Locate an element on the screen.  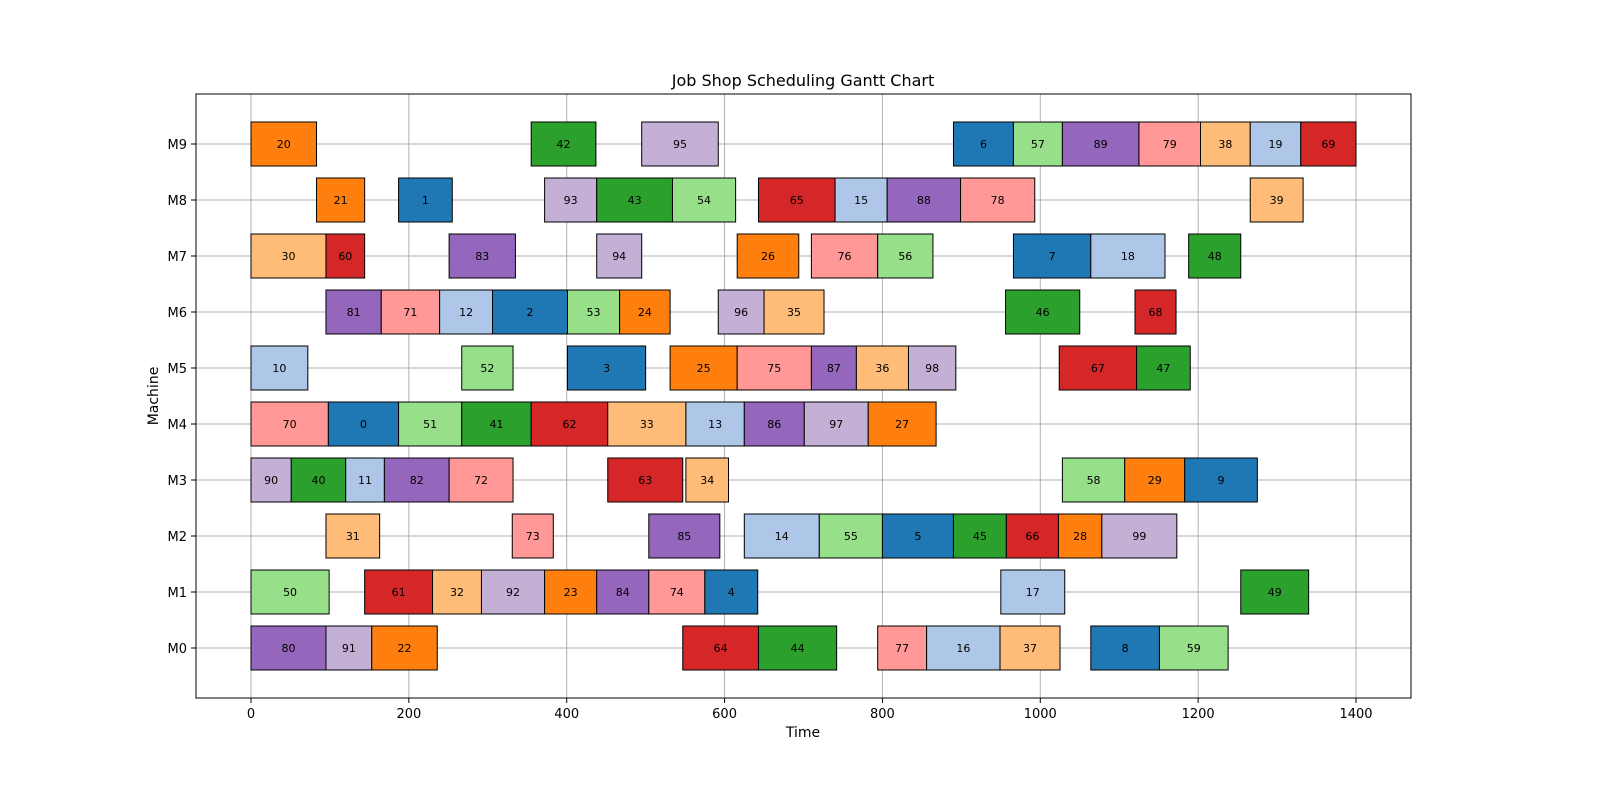
task-bar-label: 82 is located at coordinates (417, 480).